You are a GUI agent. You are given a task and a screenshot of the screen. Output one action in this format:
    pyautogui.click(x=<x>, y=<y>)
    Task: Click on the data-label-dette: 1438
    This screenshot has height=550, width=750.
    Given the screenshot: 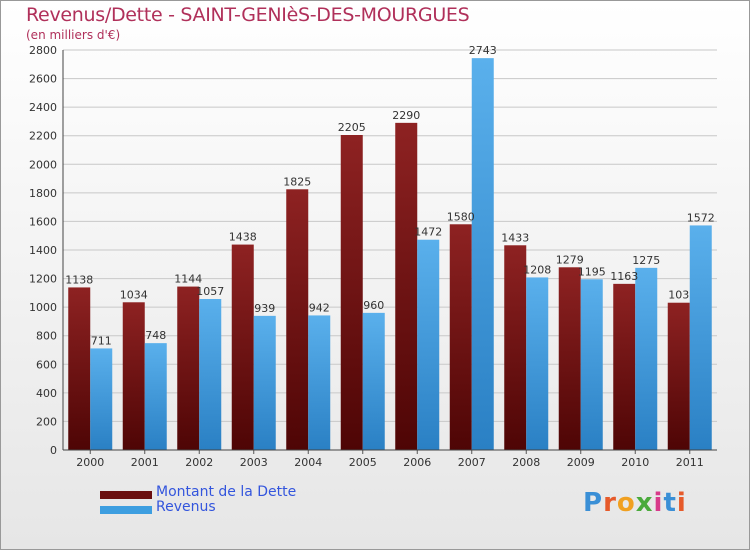 What is the action you would take?
    pyautogui.click(x=243, y=237)
    